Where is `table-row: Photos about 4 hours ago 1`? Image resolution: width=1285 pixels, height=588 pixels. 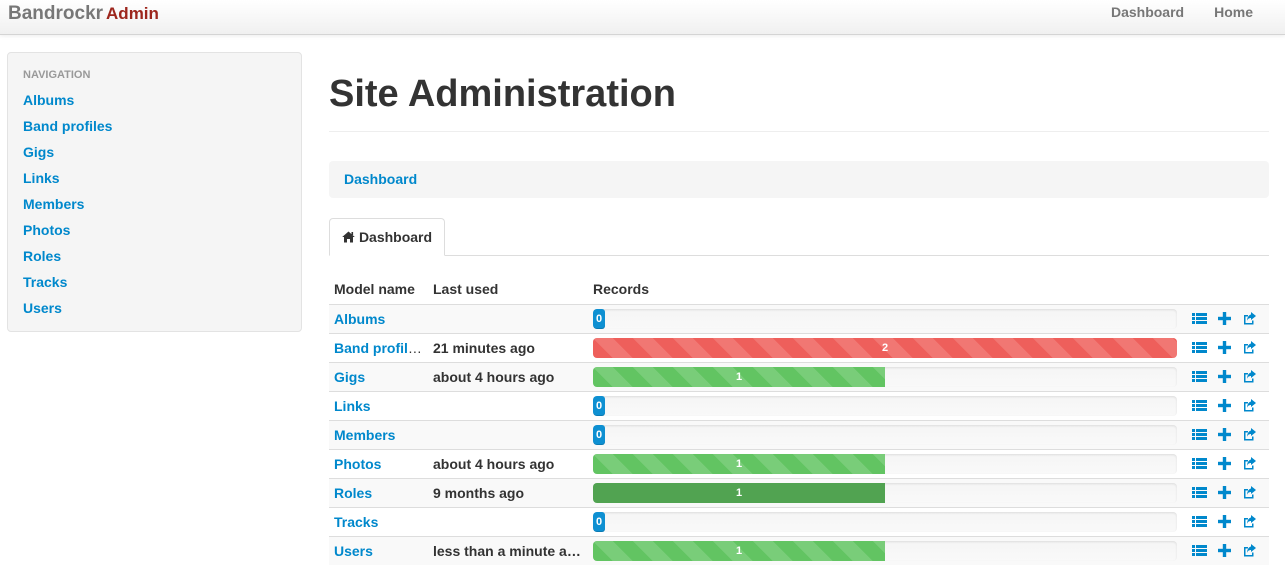
table-row: Photos about 4 hours ago 1 is located at coordinates (799, 463).